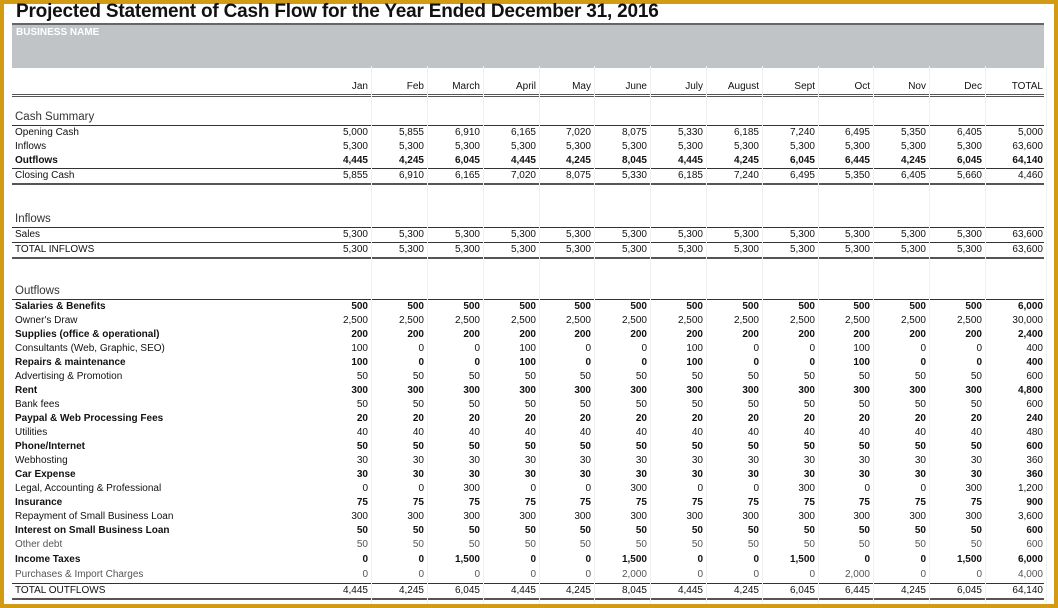  Describe the element at coordinates (857, 590) in the screenshot. I see `value-cell: 6,445` at that location.